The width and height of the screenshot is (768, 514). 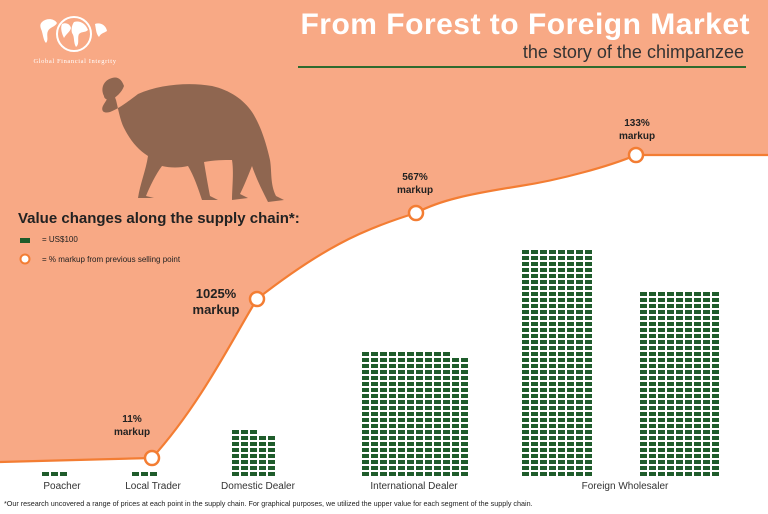 What do you see at coordinates (525, 24) in the screenshot?
I see `page-title: From Forest to Foreign Market` at bounding box center [525, 24].